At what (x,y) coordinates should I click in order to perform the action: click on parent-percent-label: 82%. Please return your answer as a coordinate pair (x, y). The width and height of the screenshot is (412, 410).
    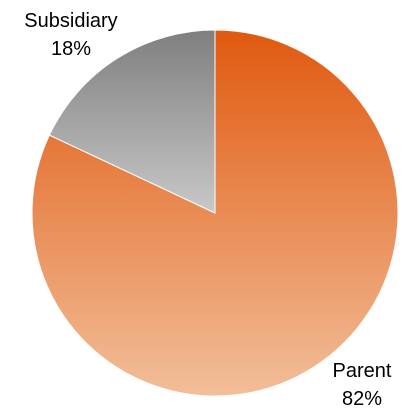
    Looking at the image, I should click on (362, 399).